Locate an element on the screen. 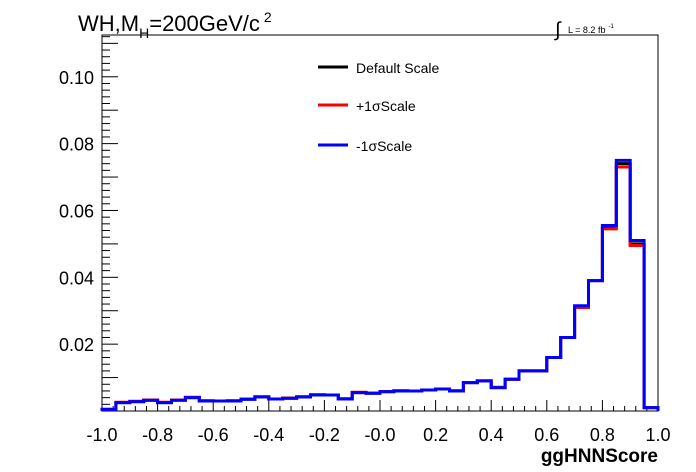  x-tick-label: -0.2 is located at coordinates (324, 435).